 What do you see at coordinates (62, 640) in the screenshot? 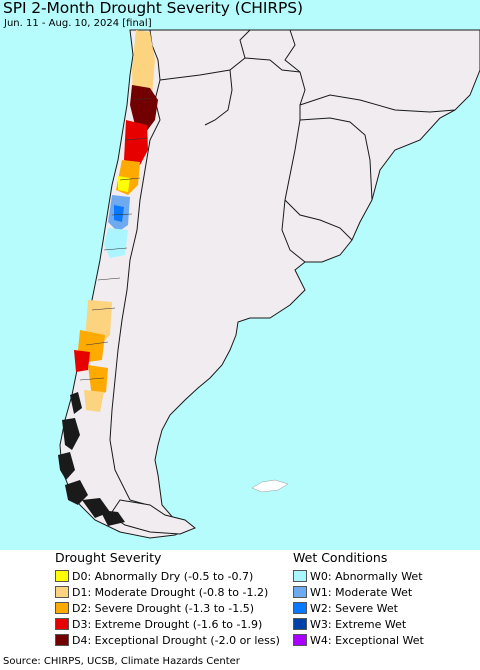
I see `swatch-d4` at bounding box center [62, 640].